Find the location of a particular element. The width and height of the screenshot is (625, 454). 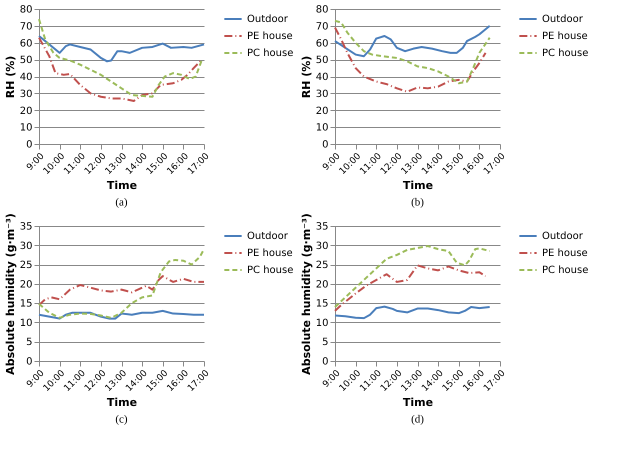

text: (c) is located at coordinates (121, 420).